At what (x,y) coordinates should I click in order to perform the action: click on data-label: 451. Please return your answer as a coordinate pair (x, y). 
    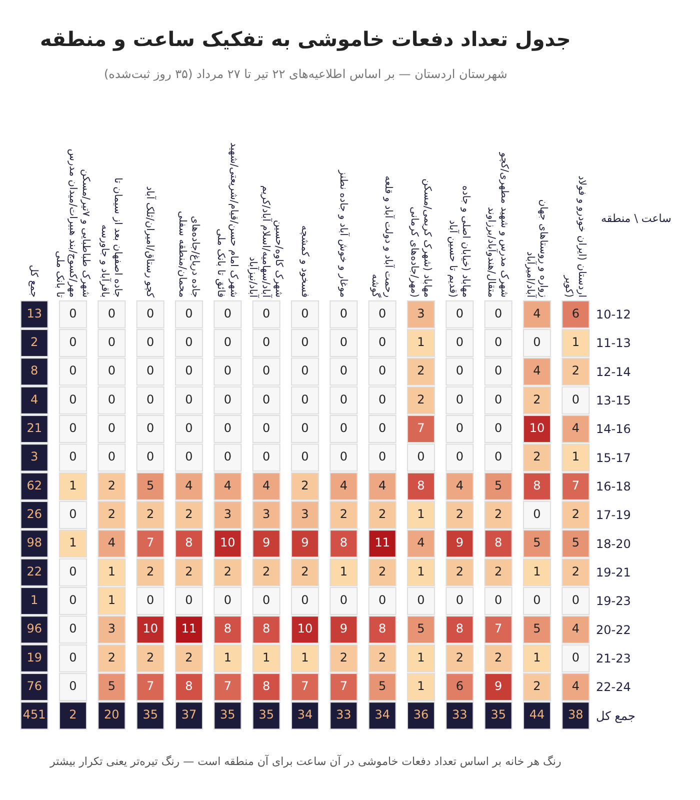
    Looking at the image, I should click on (34, 715).